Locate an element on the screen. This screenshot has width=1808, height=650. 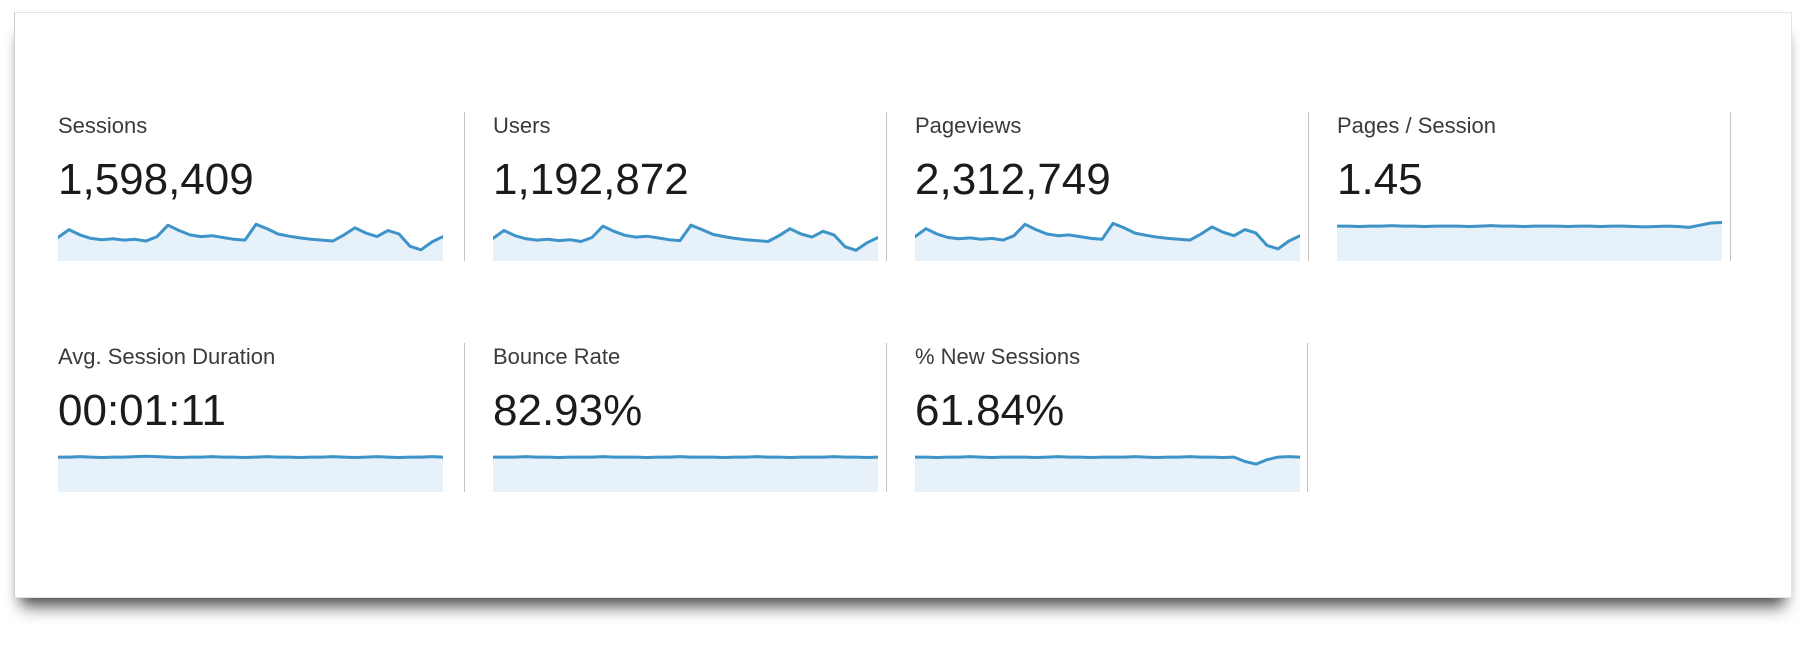
metric-value: 1.45 is located at coordinates (1380, 179).